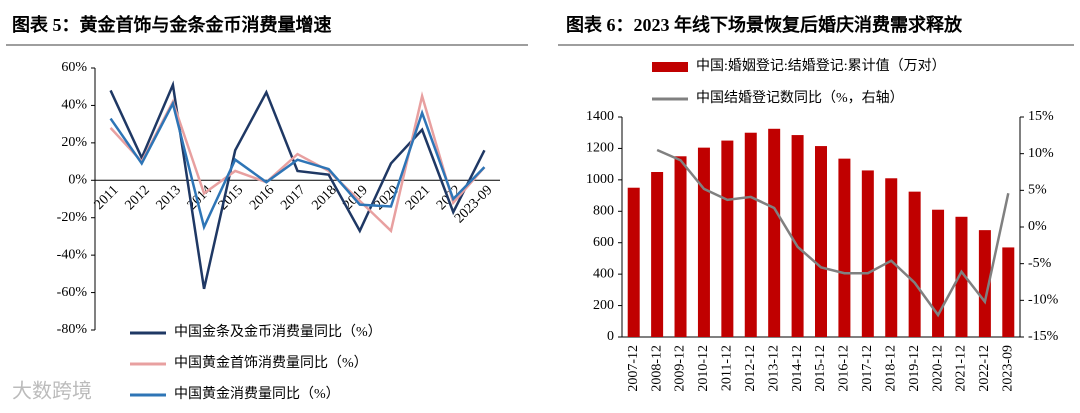  I want to click on x-tick-label: 2021-12, so click(961, 368).